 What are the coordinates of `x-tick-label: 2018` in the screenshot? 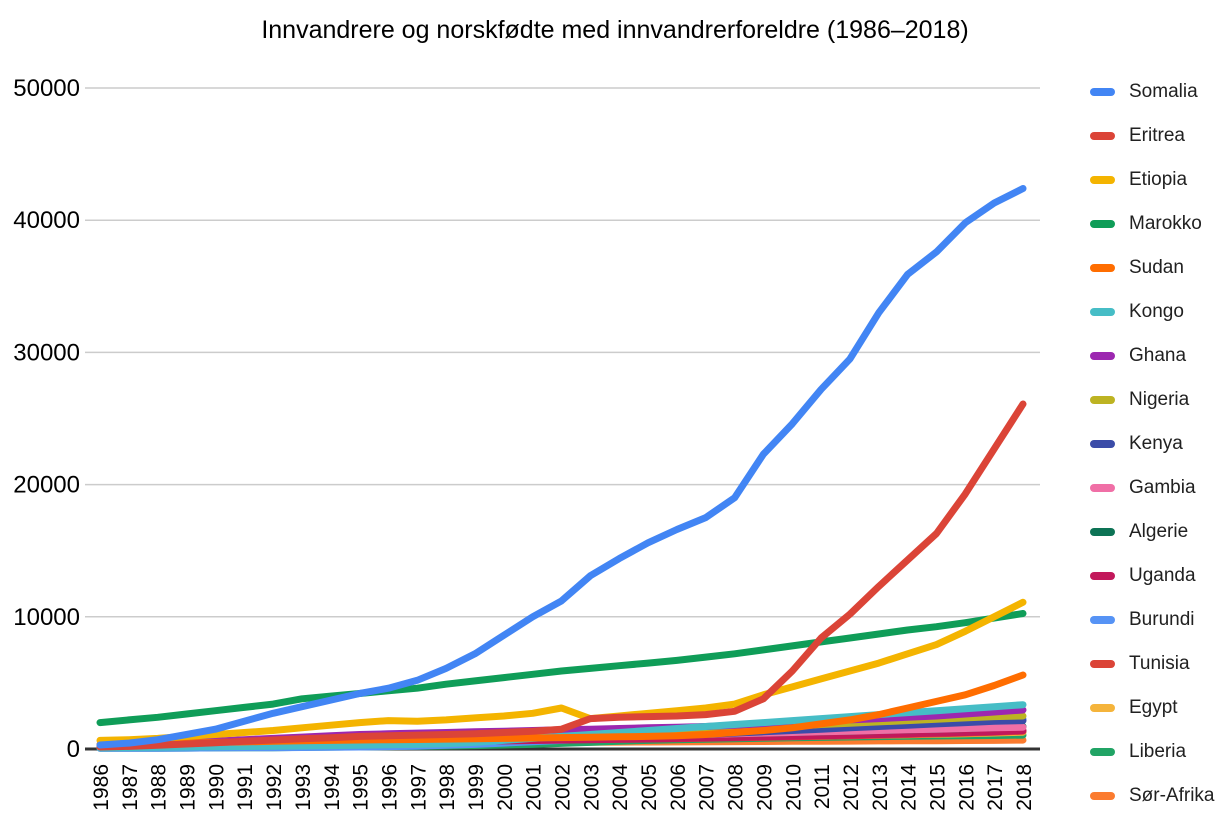 It's located at (1024, 787).